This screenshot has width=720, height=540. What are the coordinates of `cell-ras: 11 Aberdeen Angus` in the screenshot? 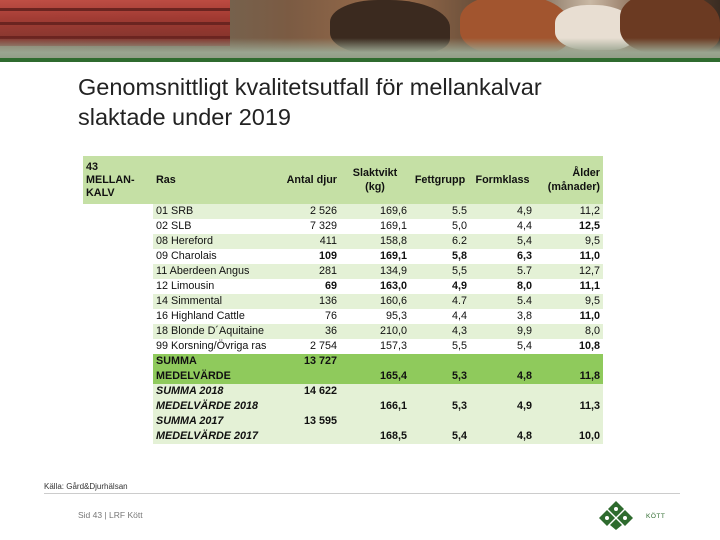 It's located at (214, 271).